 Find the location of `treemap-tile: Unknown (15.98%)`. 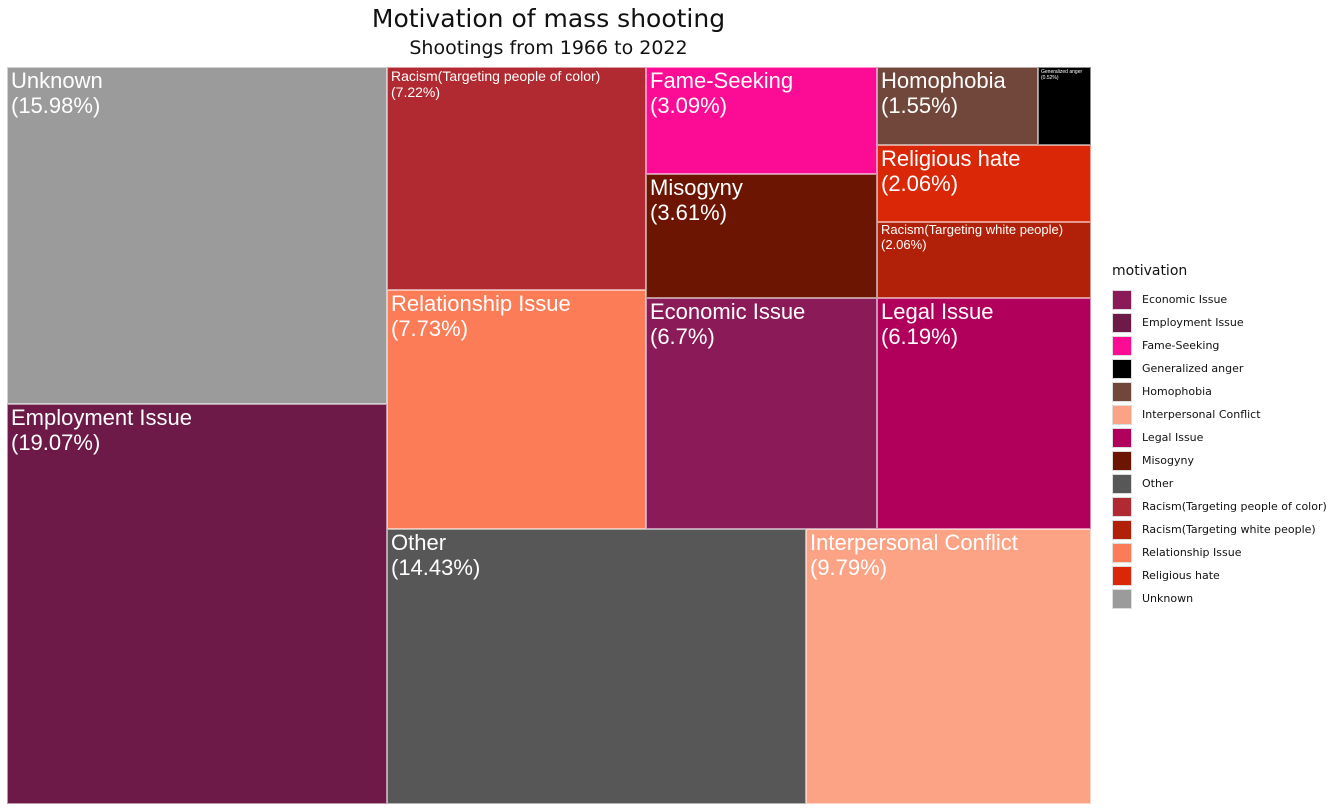

treemap-tile: Unknown (15.98%) is located at coordinates (197, 235).